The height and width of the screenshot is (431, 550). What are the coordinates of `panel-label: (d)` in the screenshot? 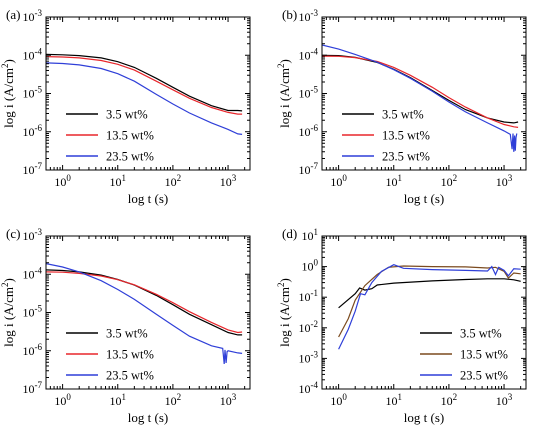 It's located at (289, 233).